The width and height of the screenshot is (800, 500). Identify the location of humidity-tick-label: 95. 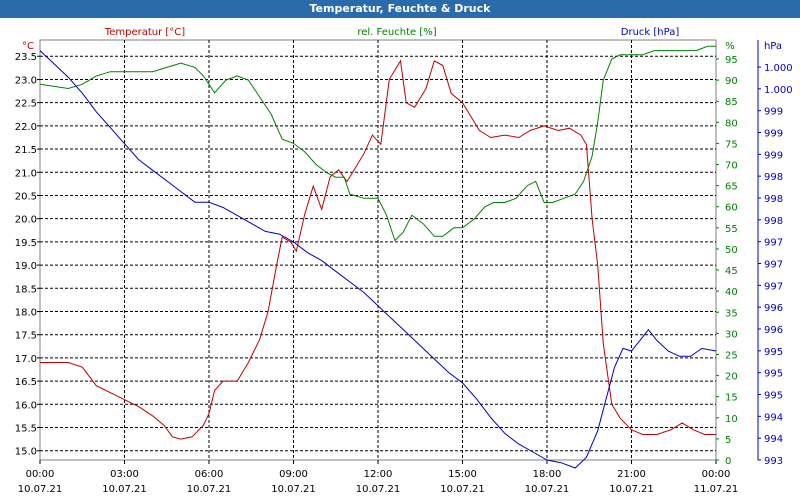
(731, 60).